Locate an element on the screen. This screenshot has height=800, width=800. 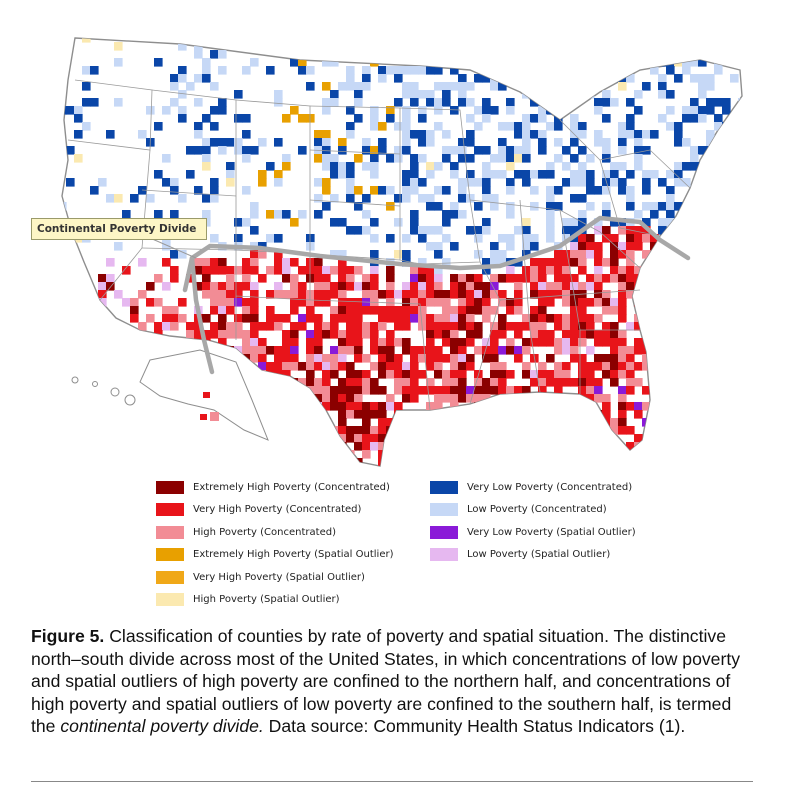
caption-rule is located at coordinates (392, 781).